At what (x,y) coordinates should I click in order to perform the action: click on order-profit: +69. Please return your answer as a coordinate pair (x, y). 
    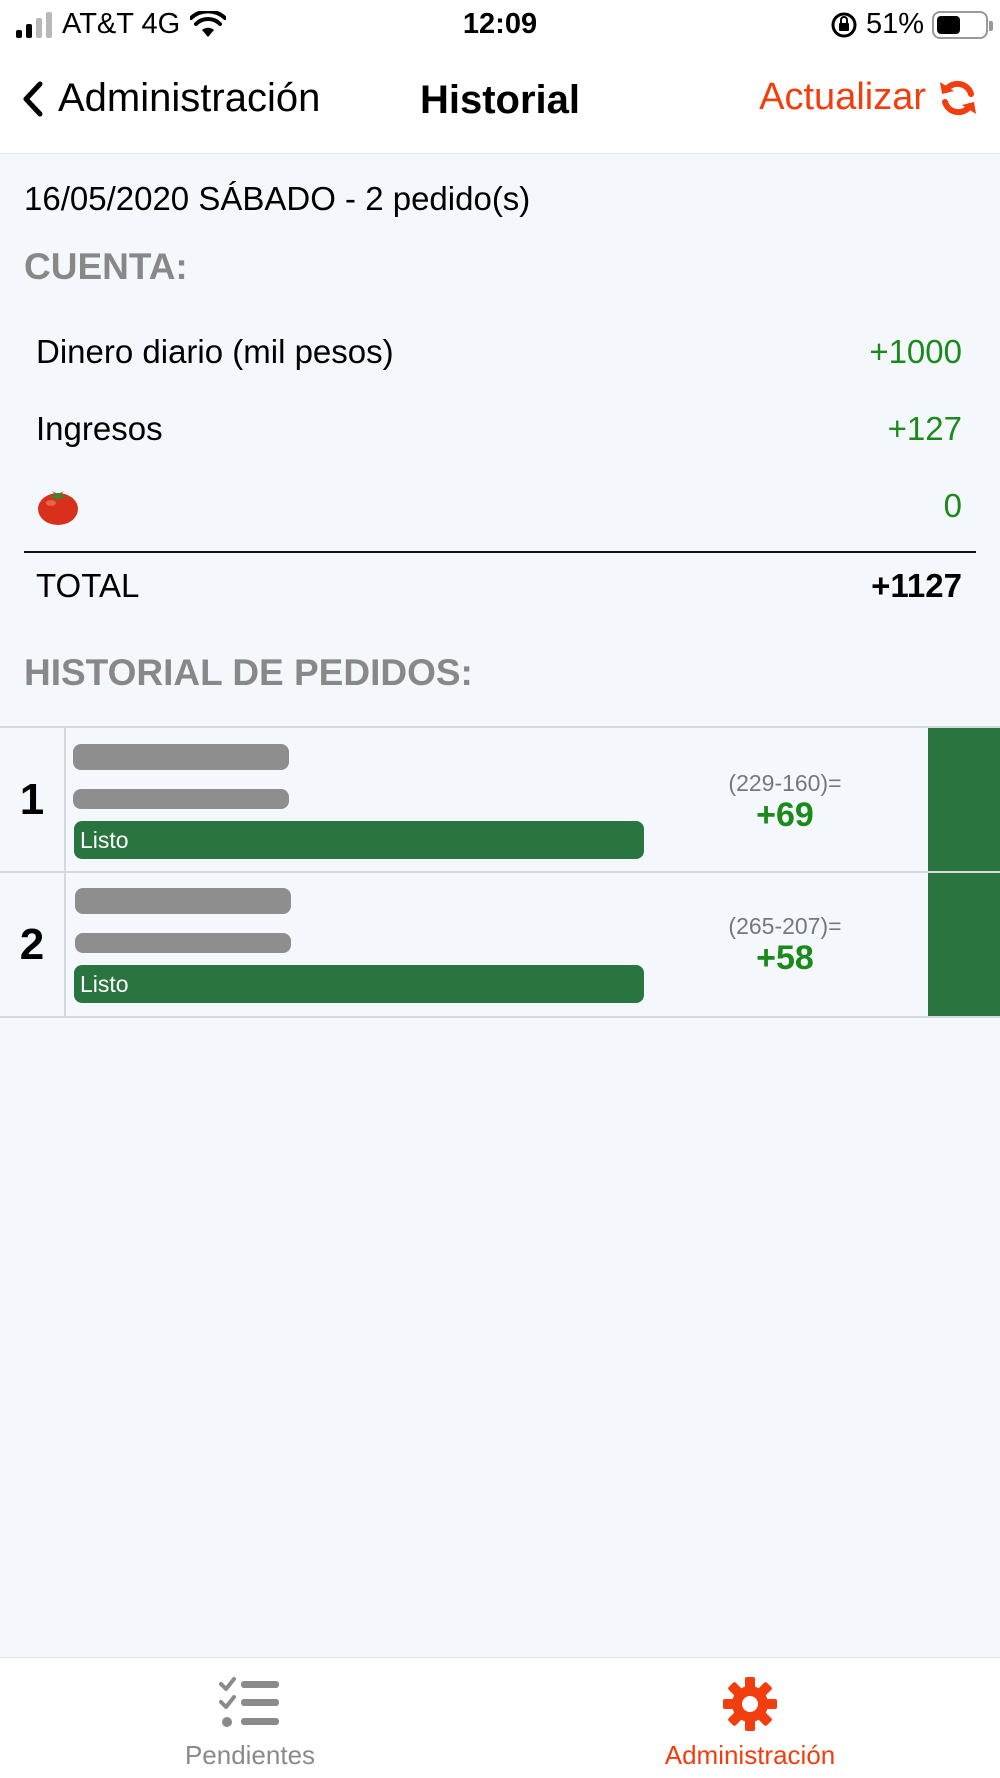
    Looking at the image, I should click on (785, 815).